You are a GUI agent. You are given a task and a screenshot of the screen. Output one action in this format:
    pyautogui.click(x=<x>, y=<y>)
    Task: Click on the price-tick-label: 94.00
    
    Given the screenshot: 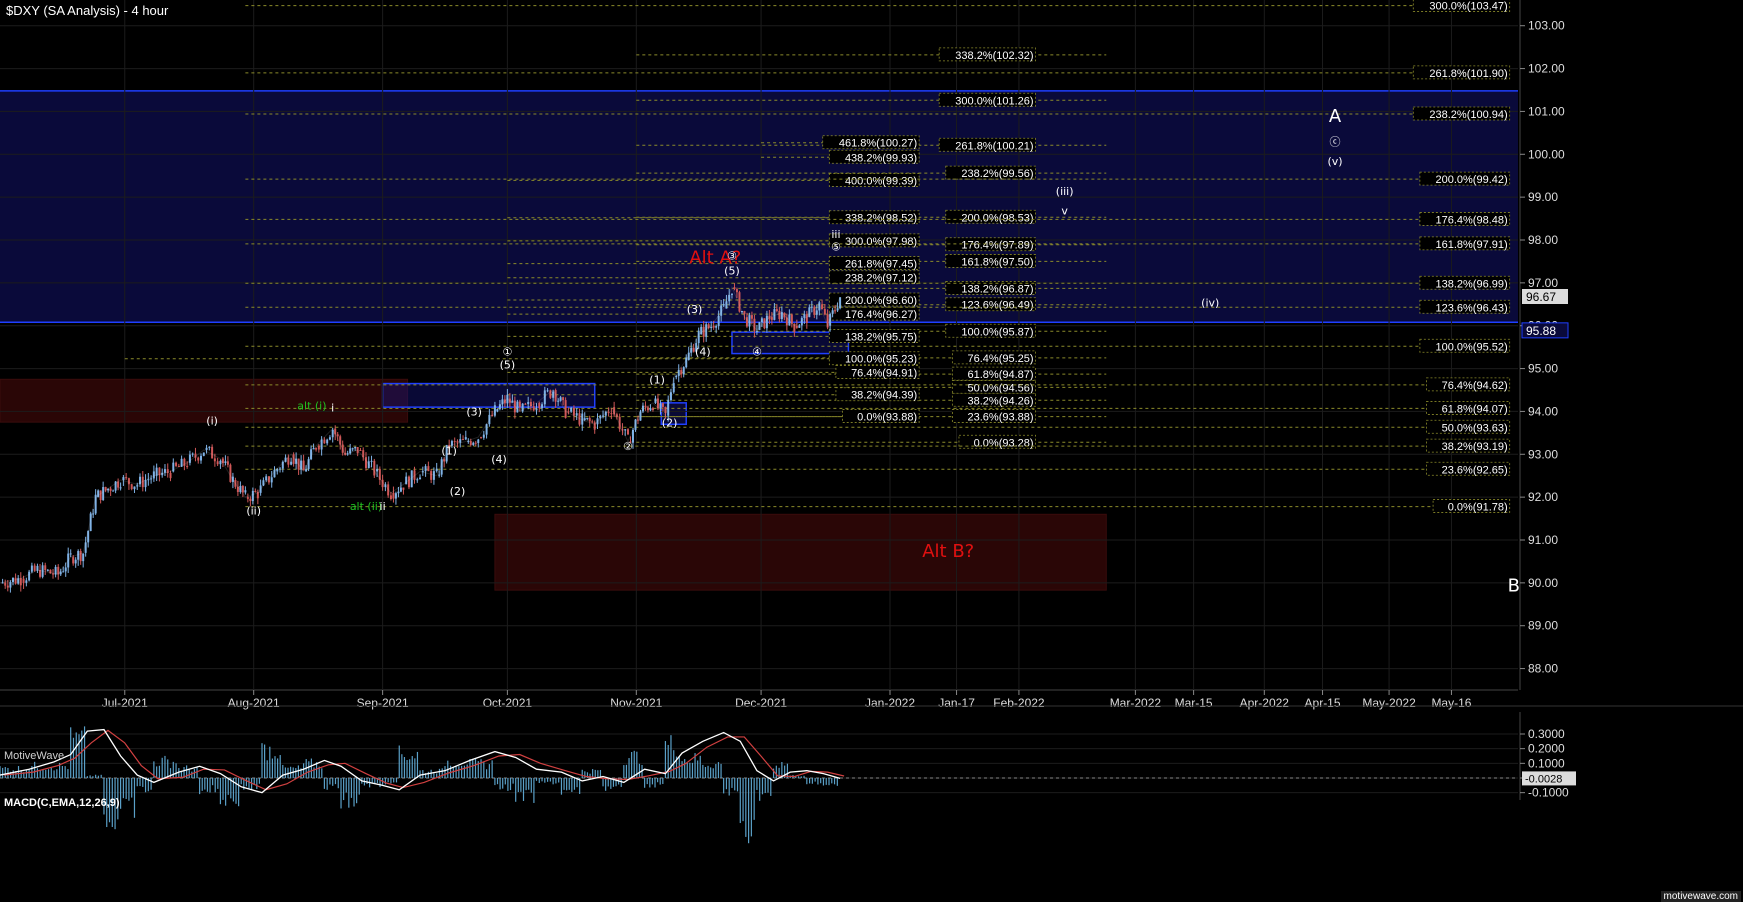 What is the action you would take?
    pyautogui.click(x=1543, y=411)
    